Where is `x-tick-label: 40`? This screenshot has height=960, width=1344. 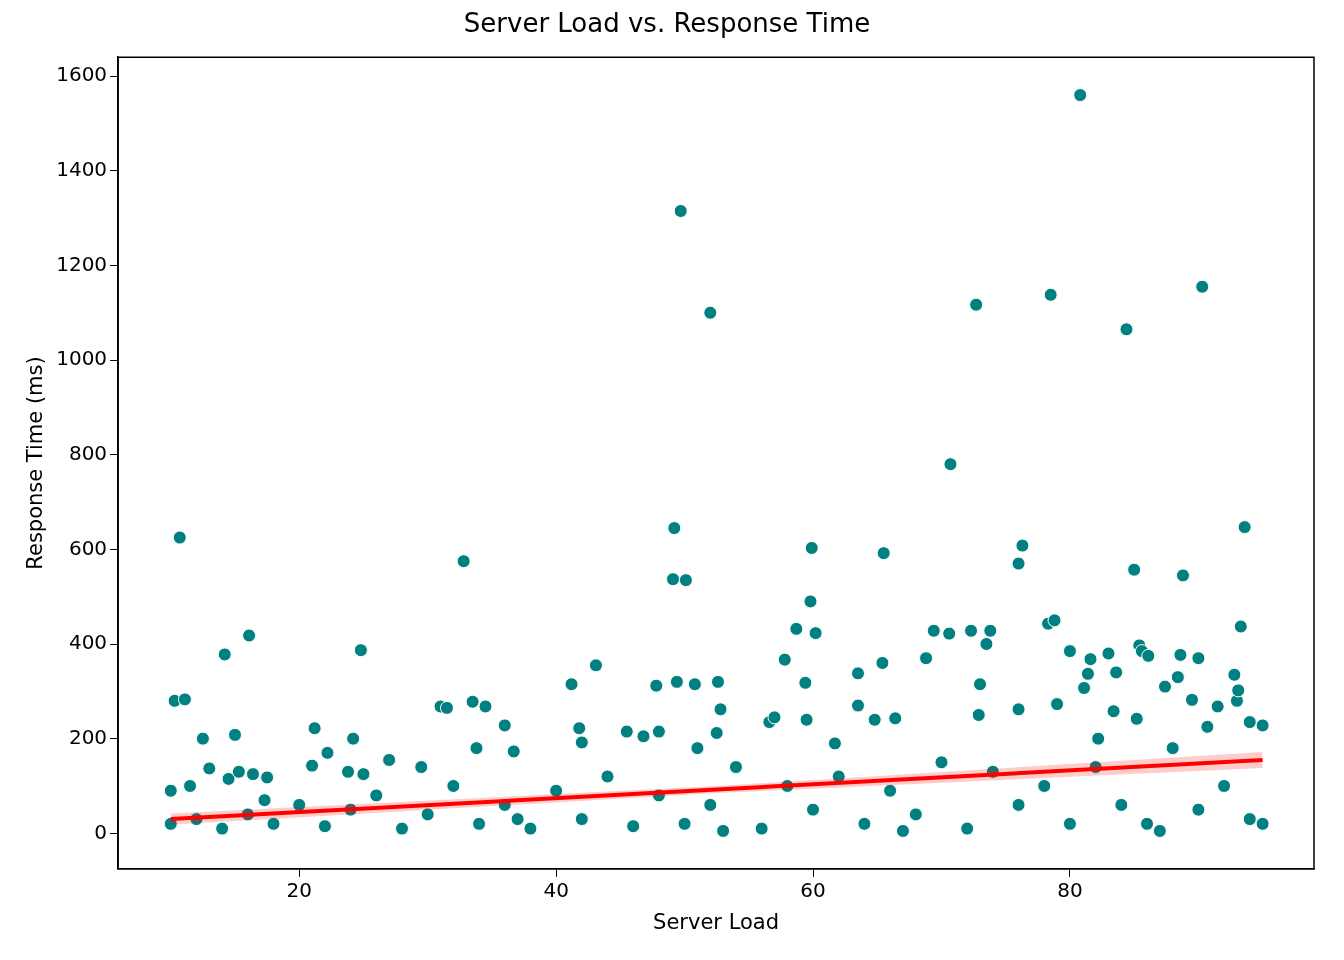 x-tick-label: 40 is located at coordinates (556, 890).